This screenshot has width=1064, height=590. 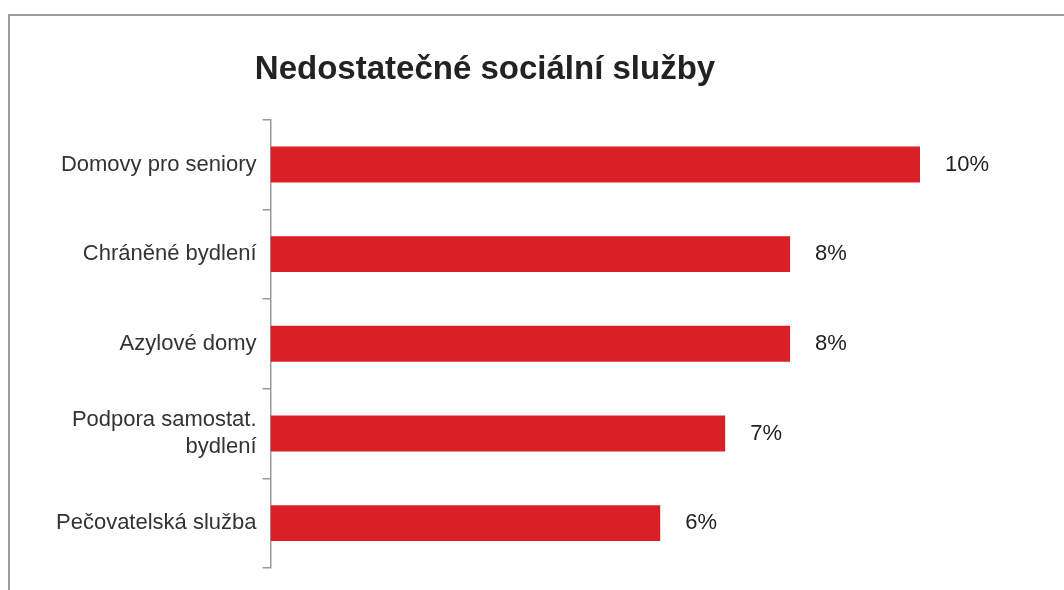 I want to click on y-tick-label: Pečovatelská služba, so click(x=156, y=522).